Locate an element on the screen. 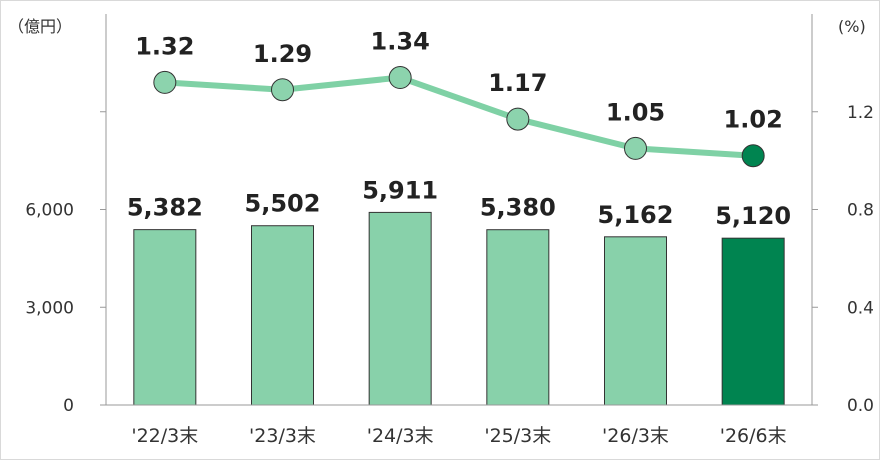 This screenshot has height=460, width=880. category-label: '25/3末 is located at coordinates (517, 436).